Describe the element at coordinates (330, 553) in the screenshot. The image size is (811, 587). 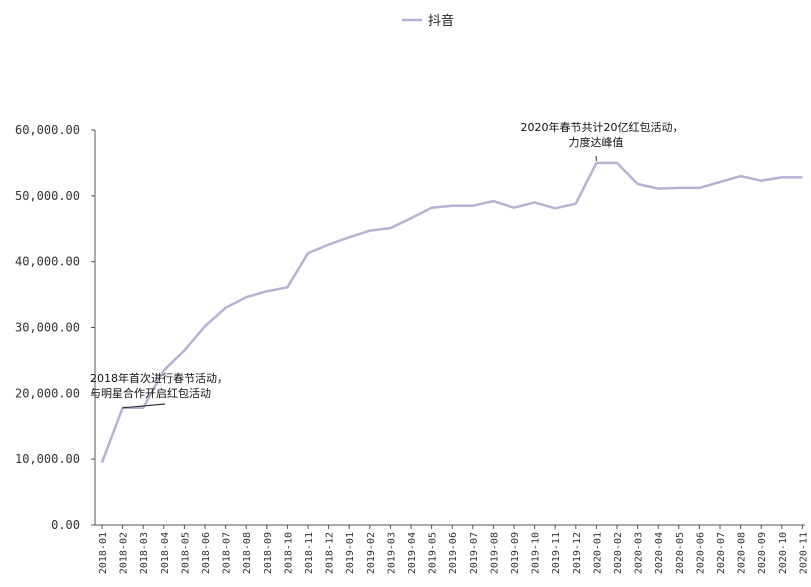
I see `x-tick-label: 2018-12` at that location.